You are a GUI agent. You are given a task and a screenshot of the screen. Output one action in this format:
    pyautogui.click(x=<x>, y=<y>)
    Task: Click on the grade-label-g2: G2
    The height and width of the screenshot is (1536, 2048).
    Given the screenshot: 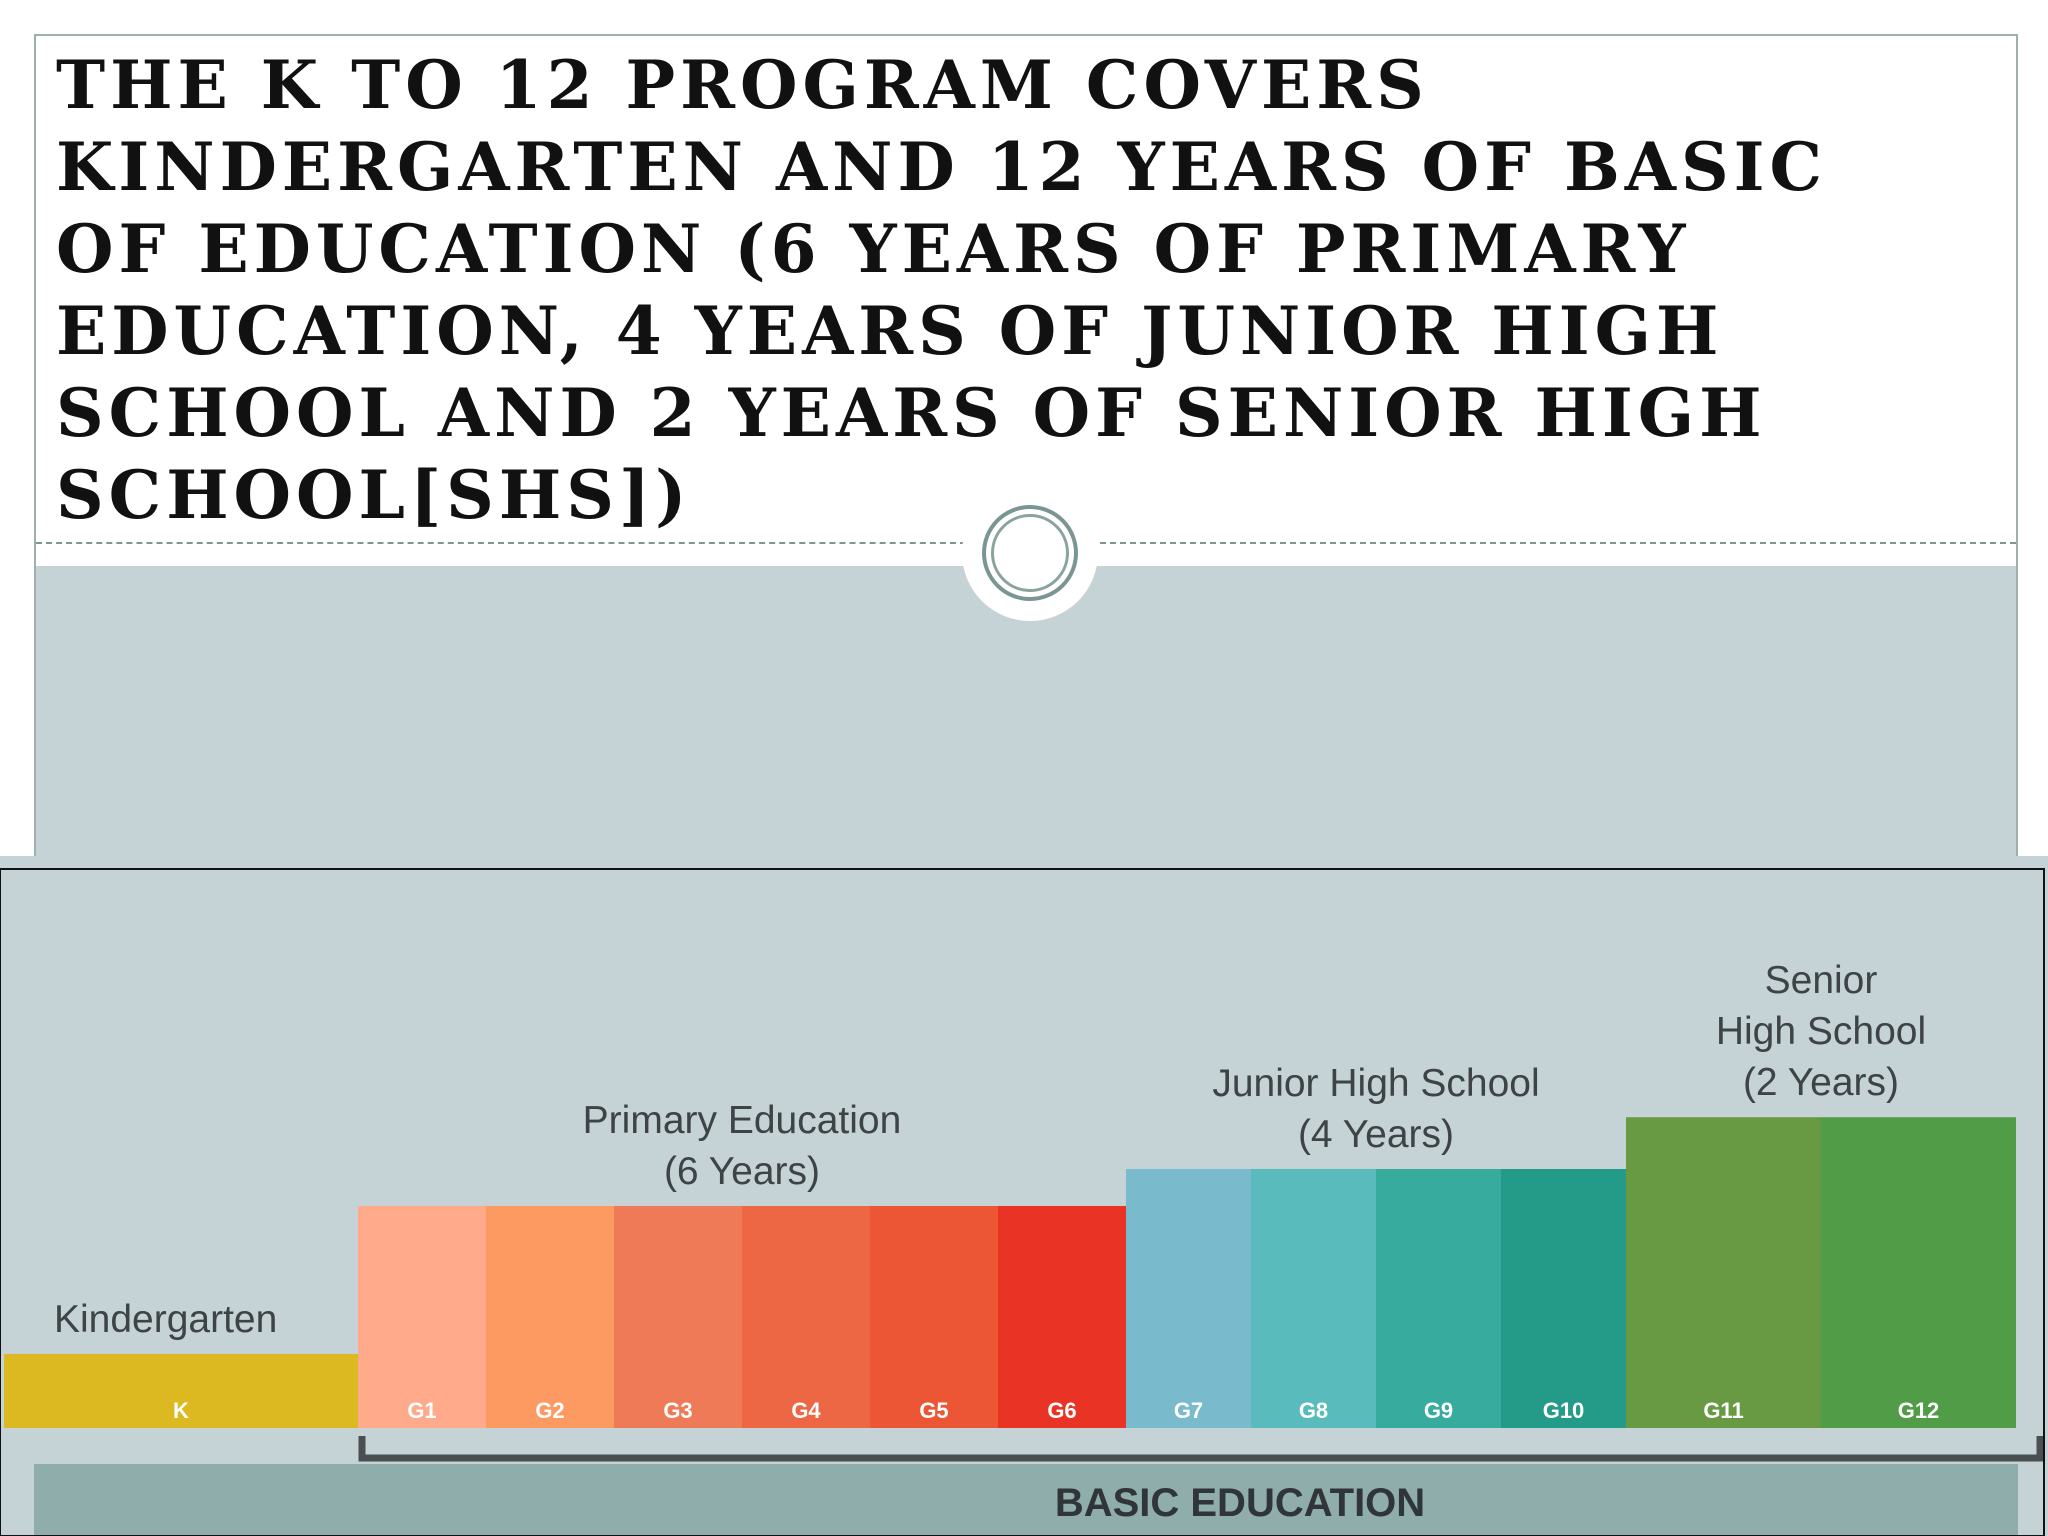 What is the action you would take?
    pyautogui.click(x=549, y=1410)
    